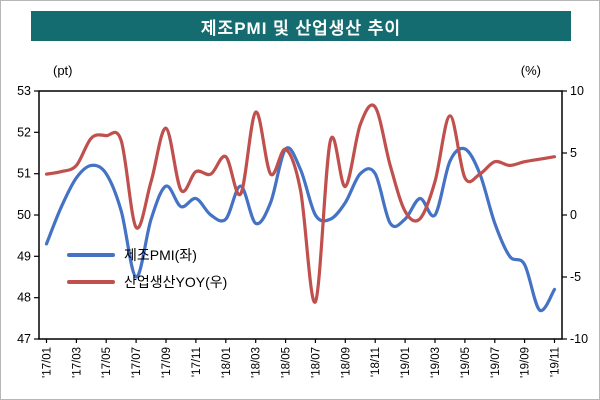  I want to click on svg-text: 48, so click(24, 298).